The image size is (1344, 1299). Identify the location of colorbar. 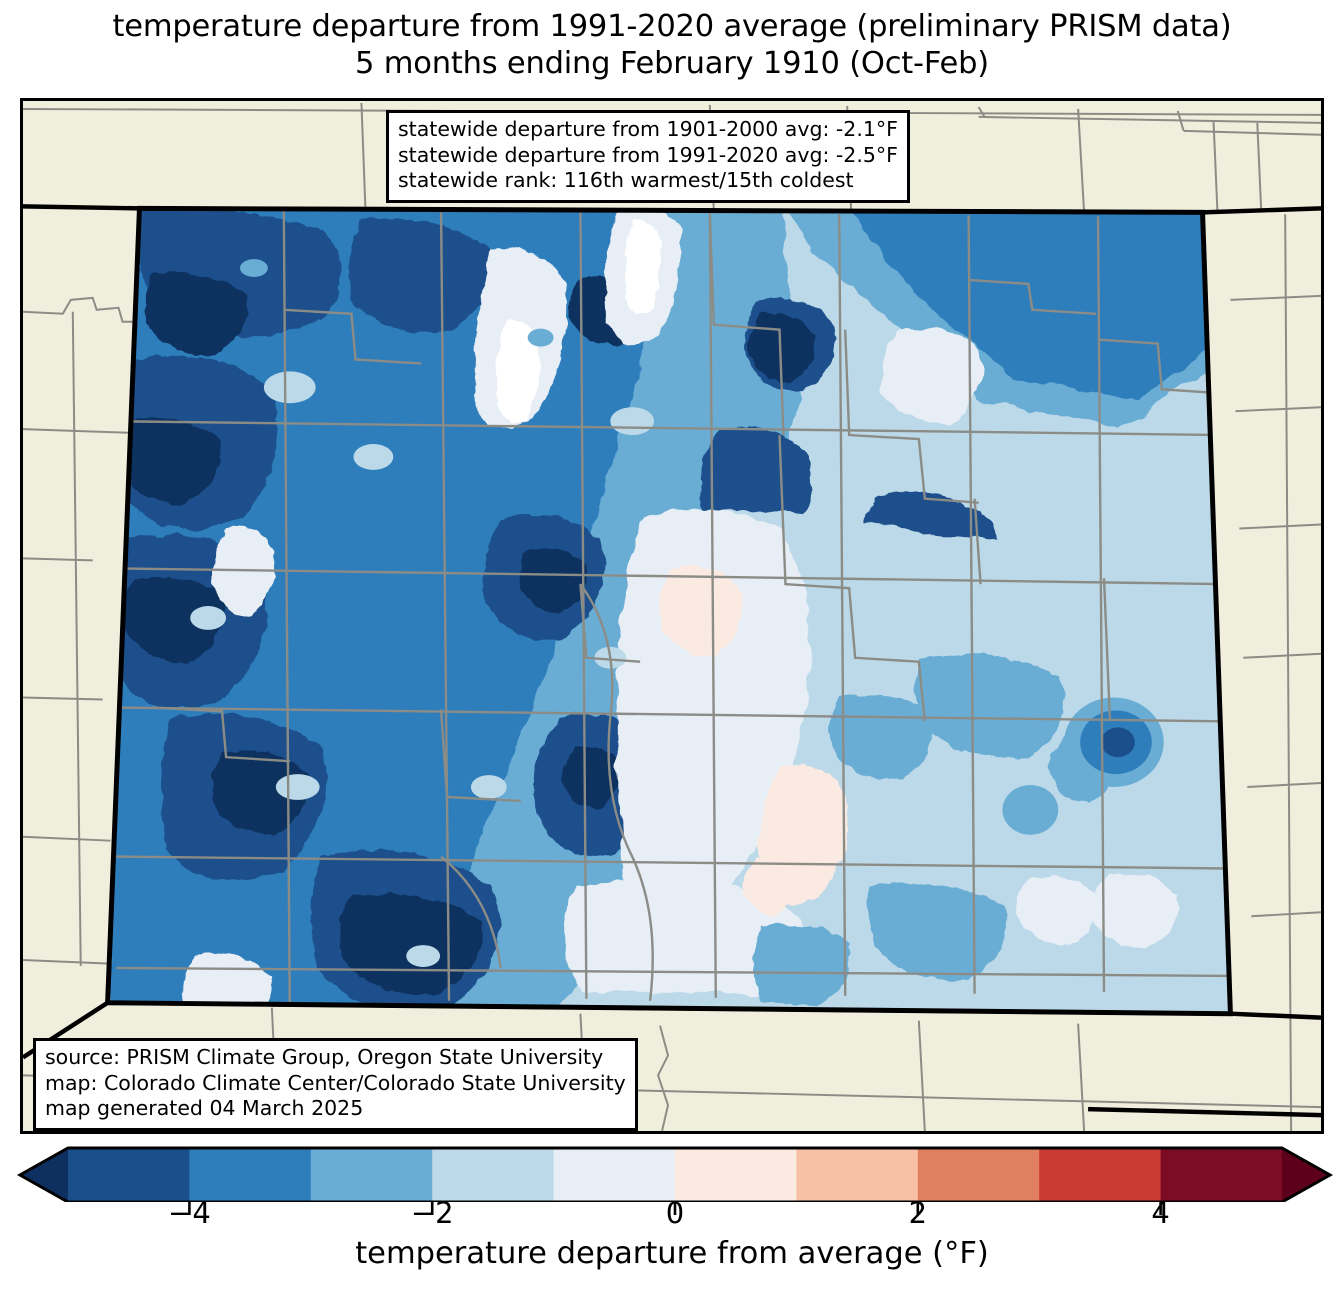
(672, 1178).